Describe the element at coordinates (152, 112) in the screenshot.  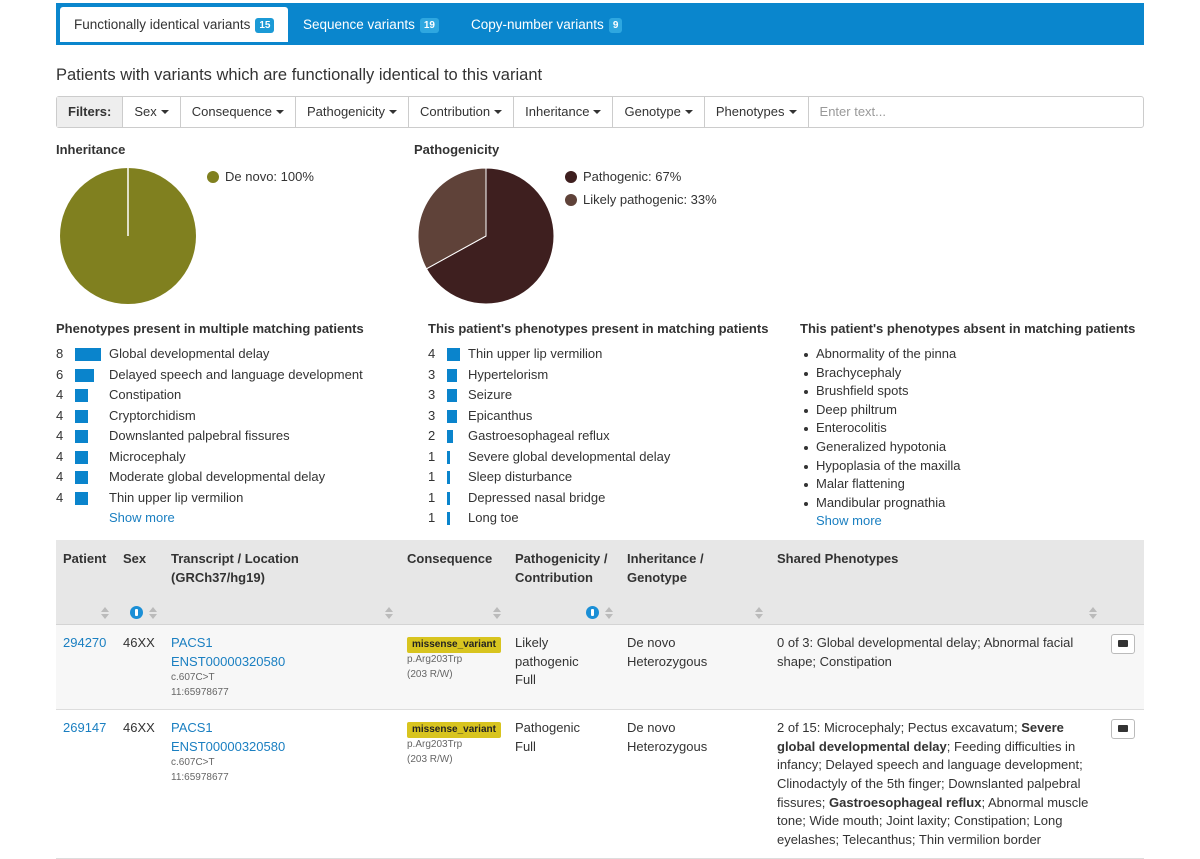
I see `filter-dropdown: Sex` at that location.